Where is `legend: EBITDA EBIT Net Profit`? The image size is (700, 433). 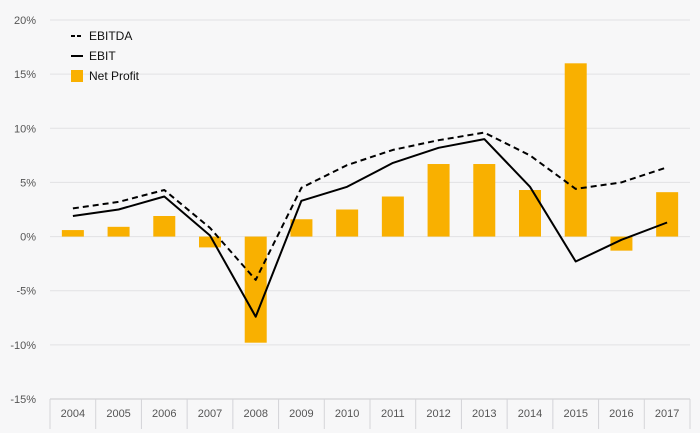 legend: EBITDA EBIT Net Profit is located at coordinates (105, 56).